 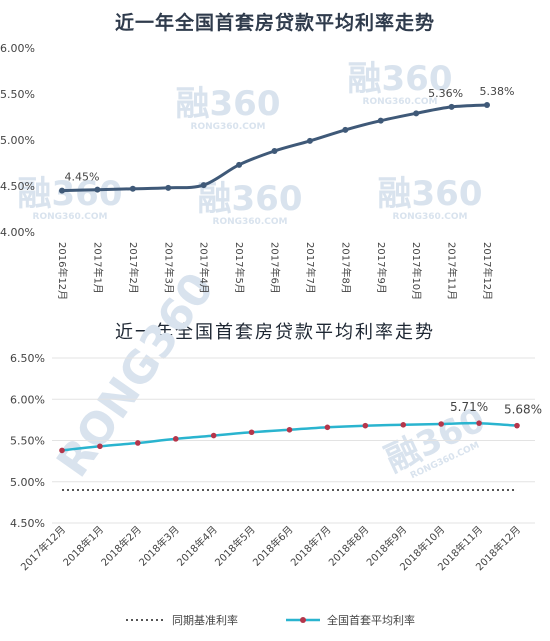 What do you see at coordinates (133, 268) in the screenshot?
I see `x-tick-label: 2017年2月` at bounding box center [133, 268].